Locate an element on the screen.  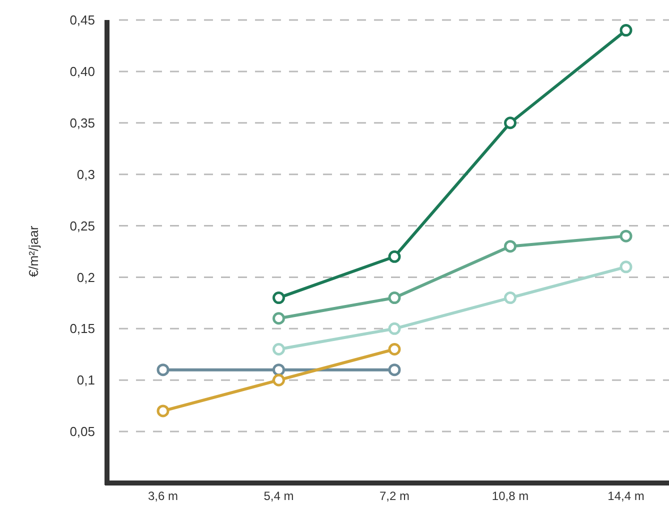
x-tick-label: 14,4 m is located at coordinates (626, 496).